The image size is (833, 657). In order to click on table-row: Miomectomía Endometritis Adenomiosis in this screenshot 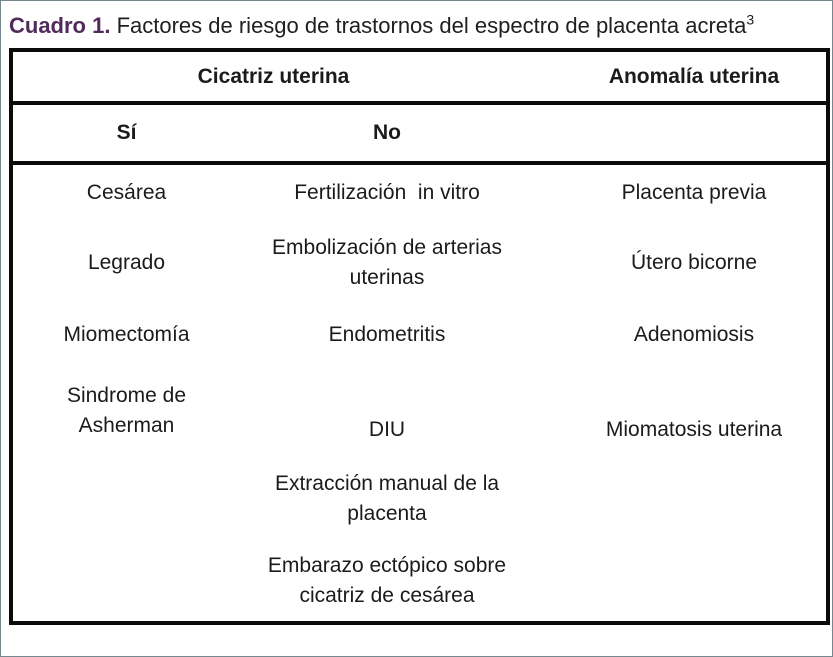, I will do `click(419, 335)`.